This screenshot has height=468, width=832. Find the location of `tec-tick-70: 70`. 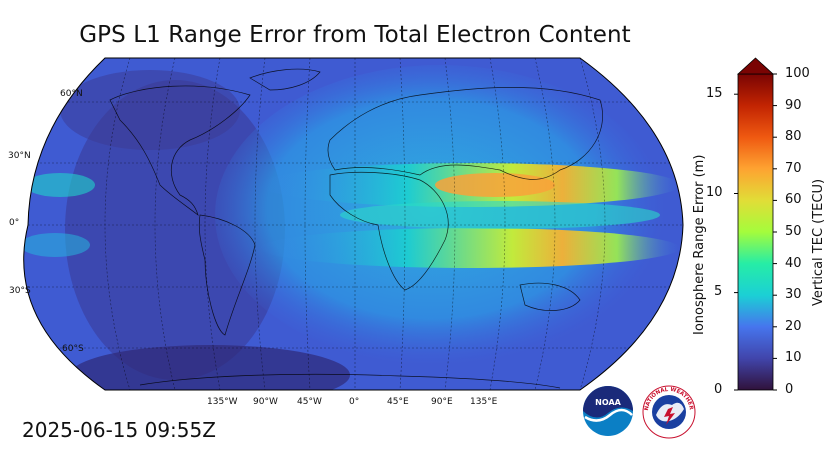

tec-tick-70: 70 is located at coordinates (793, 168).